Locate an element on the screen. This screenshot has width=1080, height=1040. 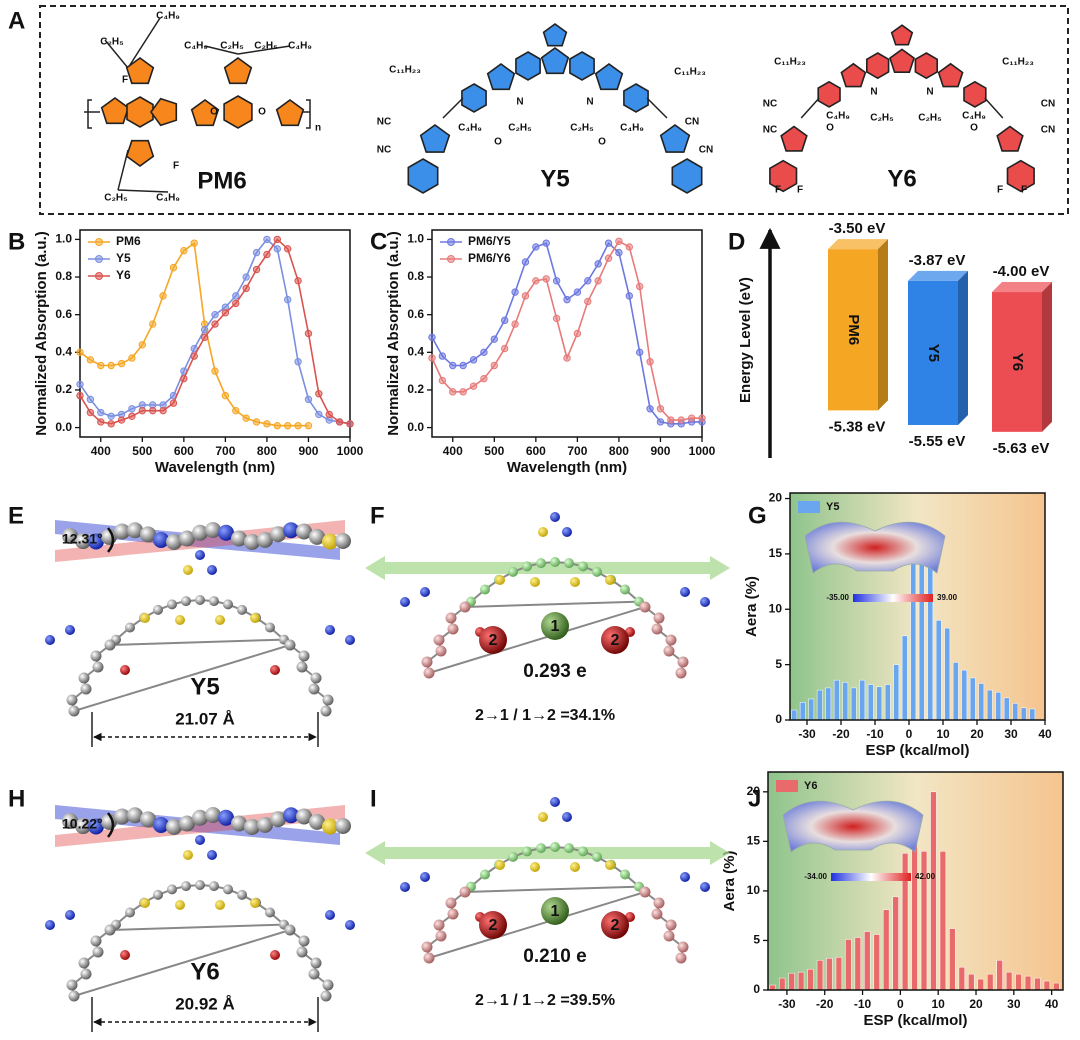
homo-label: -5.63 eV is located at coordinates (1021, 448).